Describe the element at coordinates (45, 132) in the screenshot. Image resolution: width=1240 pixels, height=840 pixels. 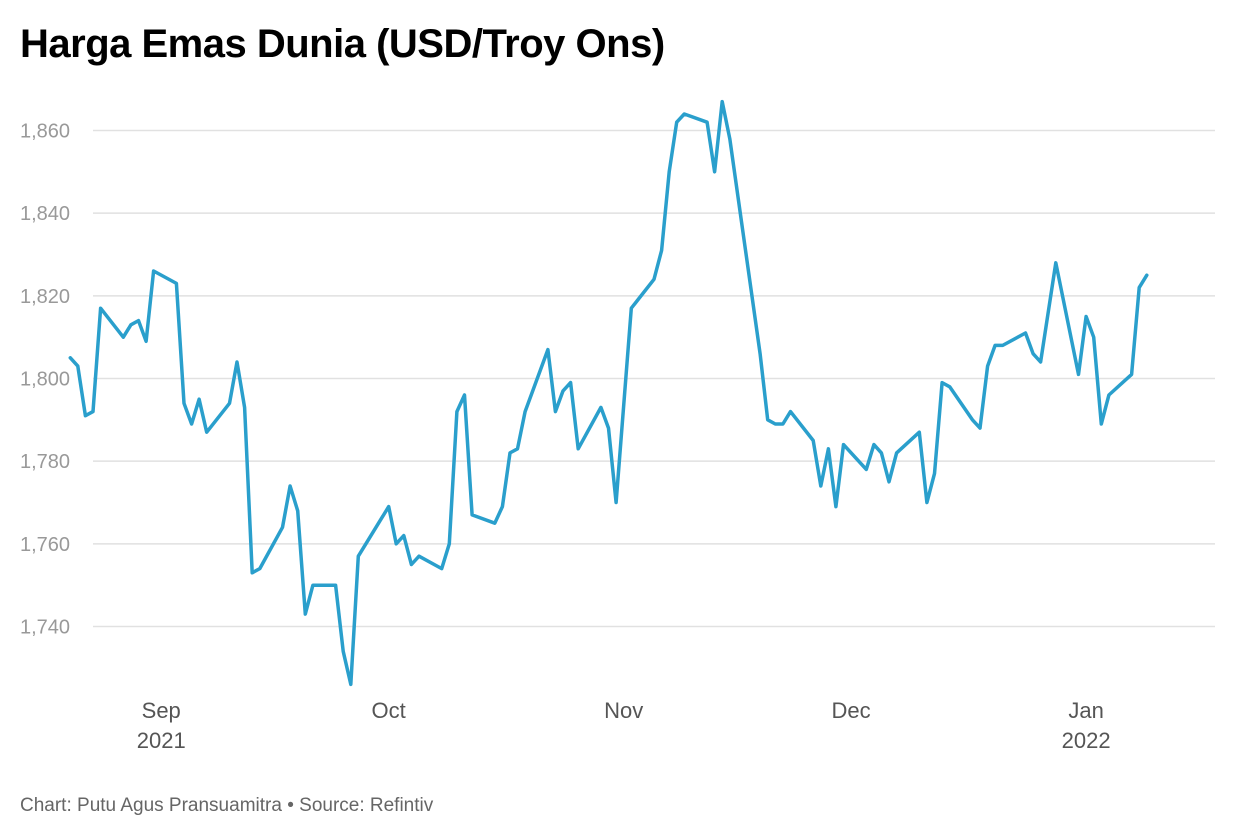
I see `y-tick-label: 1,860` at that location.